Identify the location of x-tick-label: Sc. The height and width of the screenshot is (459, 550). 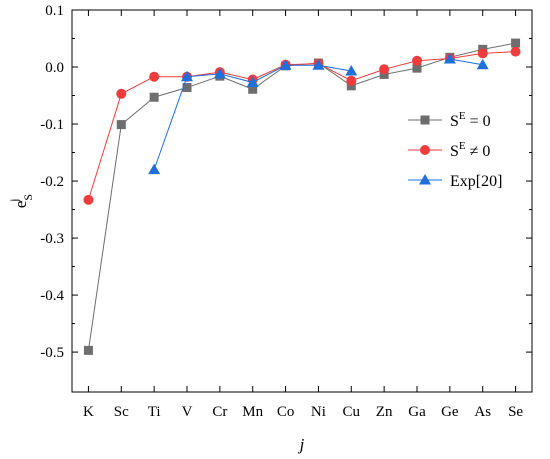
(121, 412).